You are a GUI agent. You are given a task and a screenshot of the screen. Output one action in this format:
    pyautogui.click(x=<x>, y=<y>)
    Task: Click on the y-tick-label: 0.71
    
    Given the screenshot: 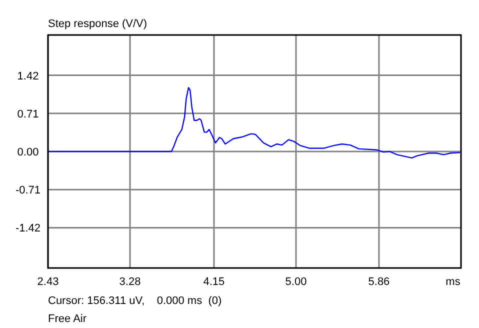 What is the action you would take?
    pyautogui.click(x=28, y=114)
    